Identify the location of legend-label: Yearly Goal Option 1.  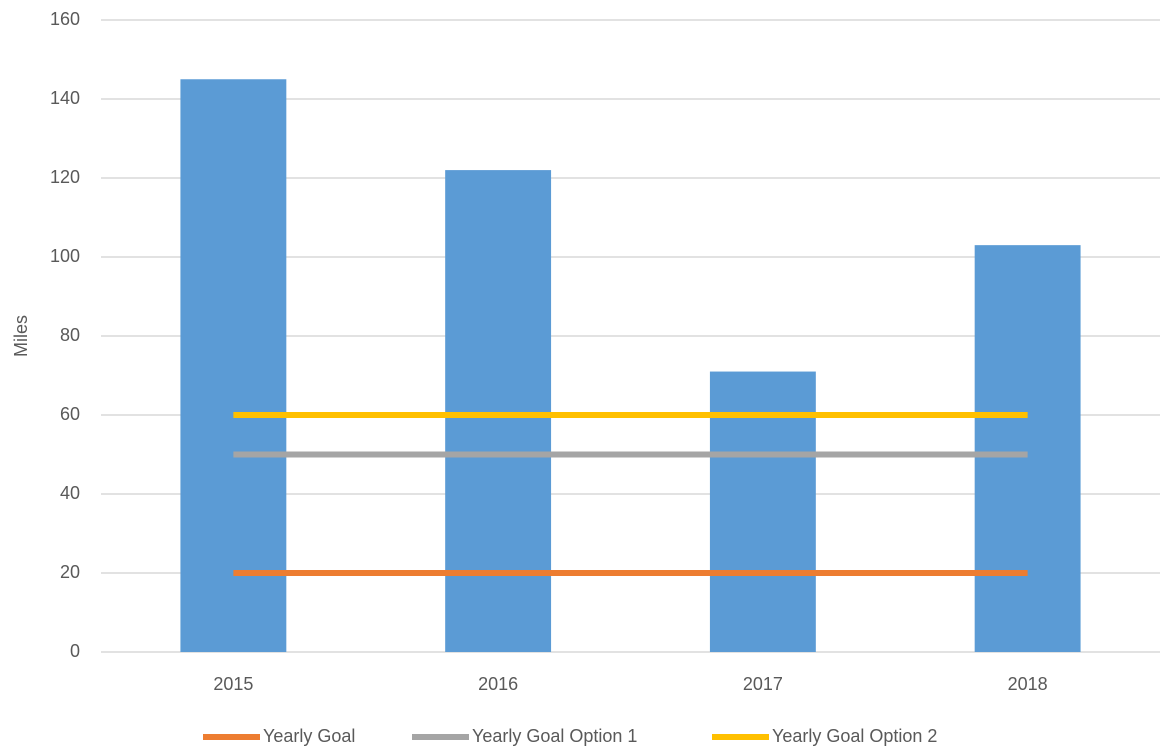
(554, 736).